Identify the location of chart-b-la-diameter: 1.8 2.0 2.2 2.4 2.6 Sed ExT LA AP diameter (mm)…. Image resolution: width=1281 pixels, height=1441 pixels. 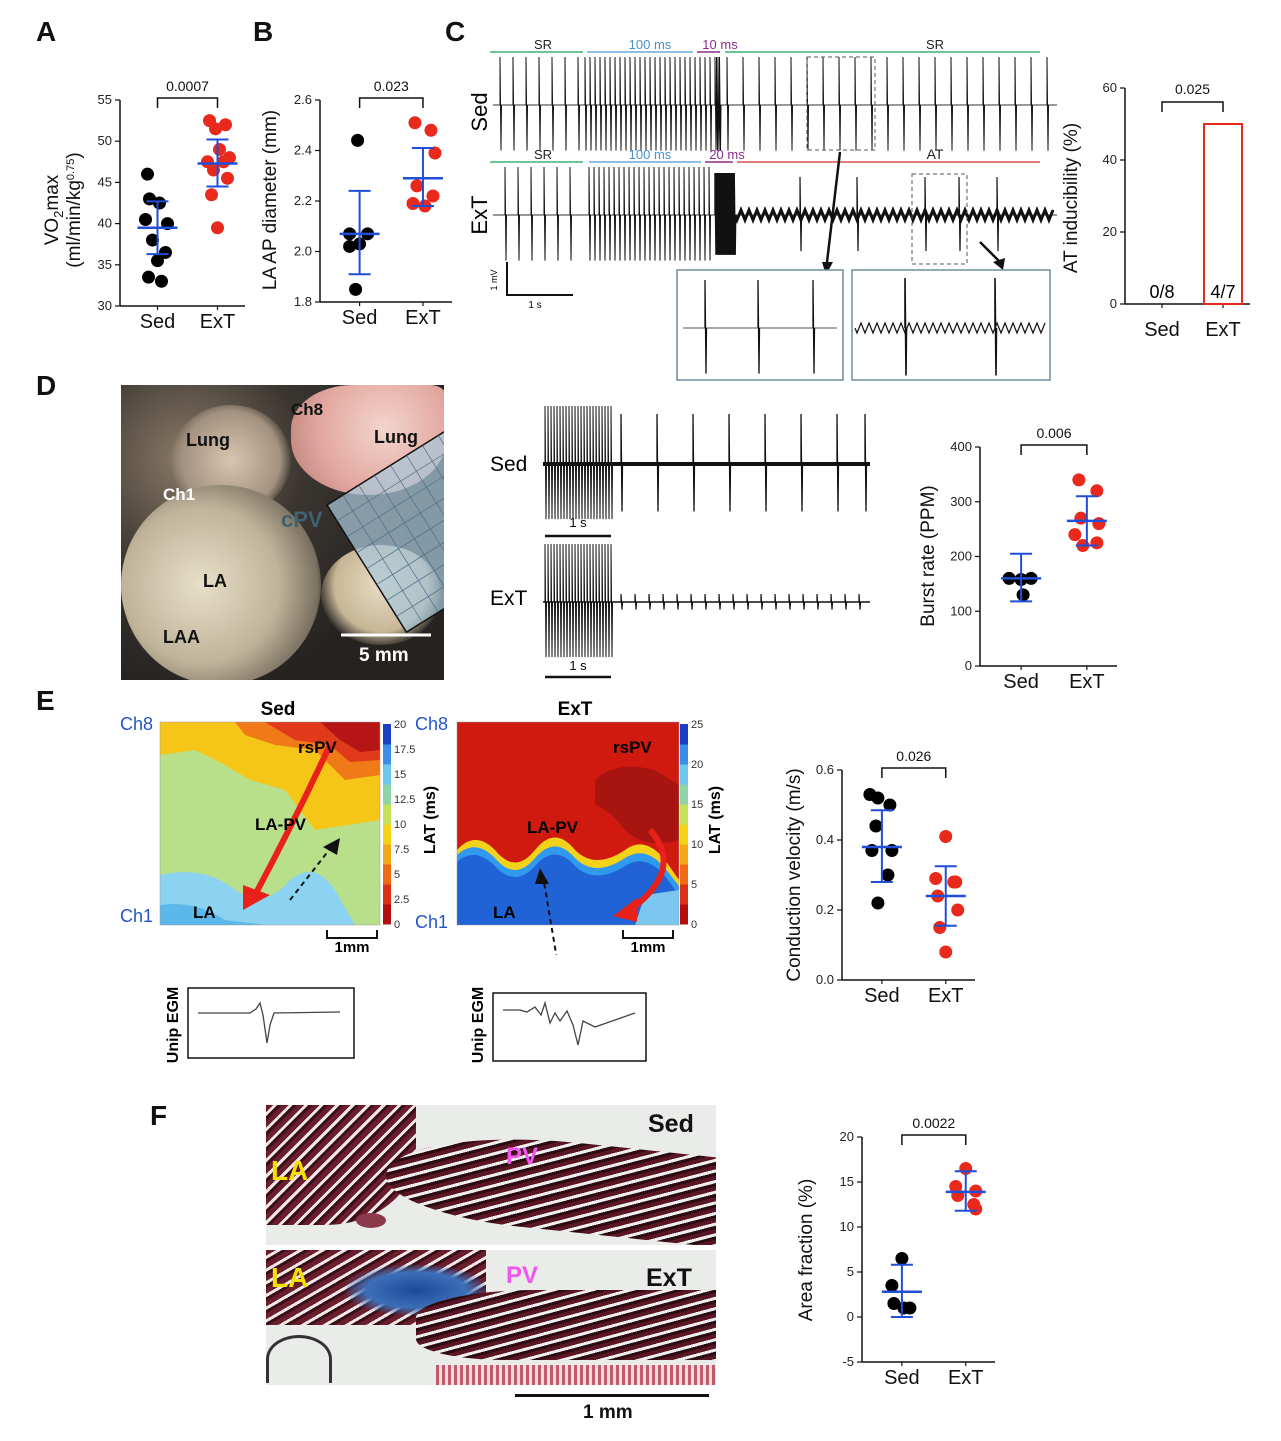
(357, 203).